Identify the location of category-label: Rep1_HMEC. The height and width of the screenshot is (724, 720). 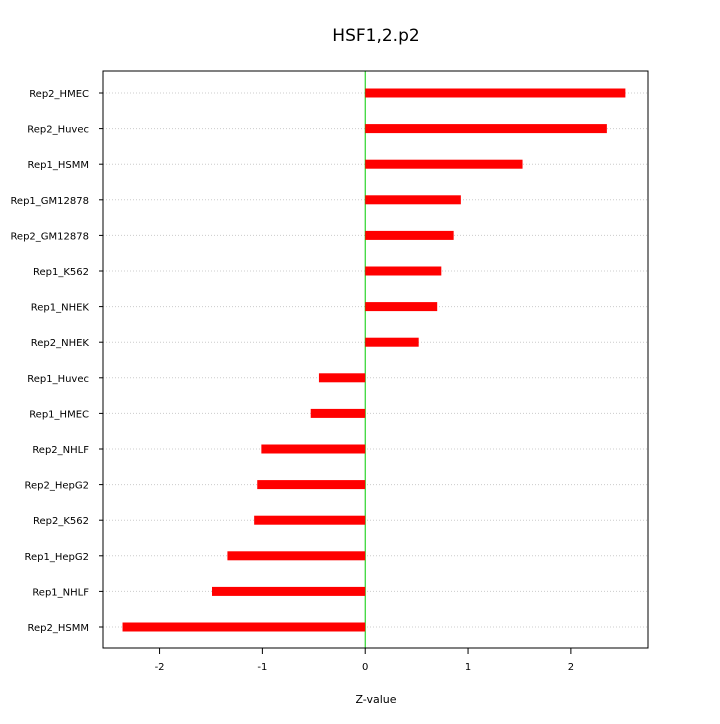
(59, 414).